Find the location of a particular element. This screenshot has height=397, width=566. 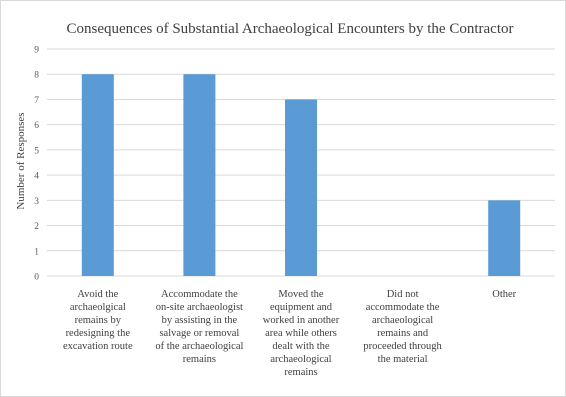

y-tick-label: 9 is located at coordinates (36, 51).